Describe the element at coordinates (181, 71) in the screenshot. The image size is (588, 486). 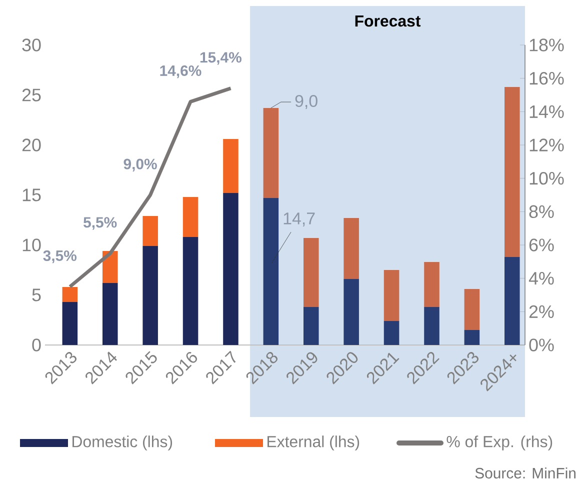
I see `data-label: 14,6%` at that location.